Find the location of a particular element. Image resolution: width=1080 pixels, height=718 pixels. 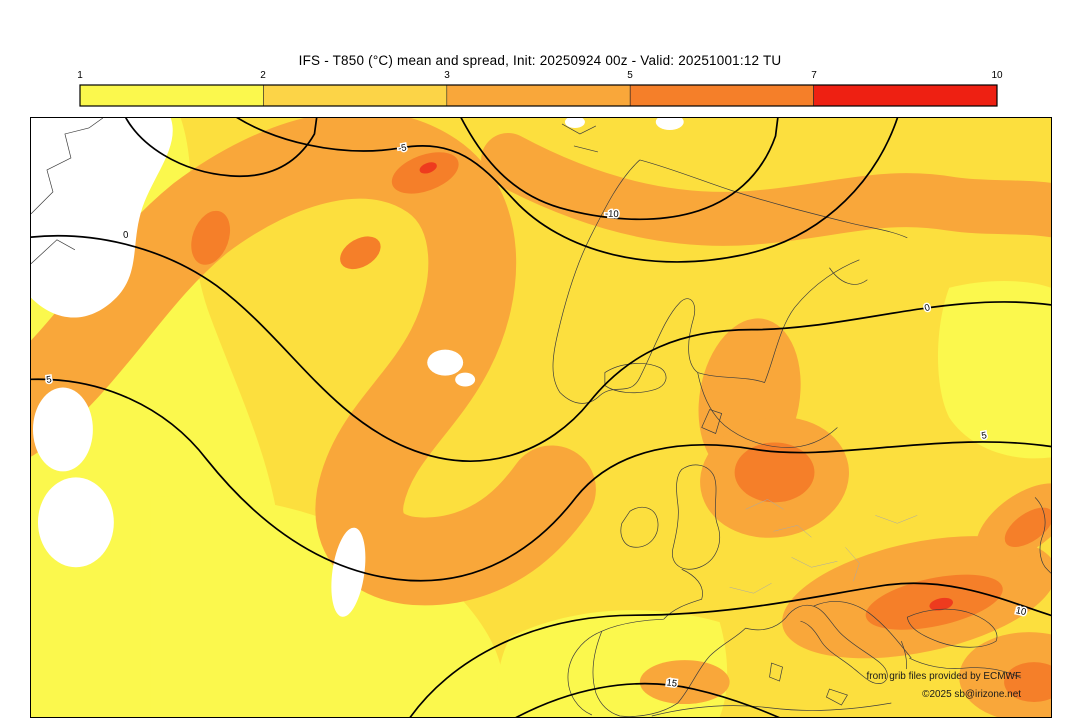

coast-ireland is located at coordinates (639, 527).